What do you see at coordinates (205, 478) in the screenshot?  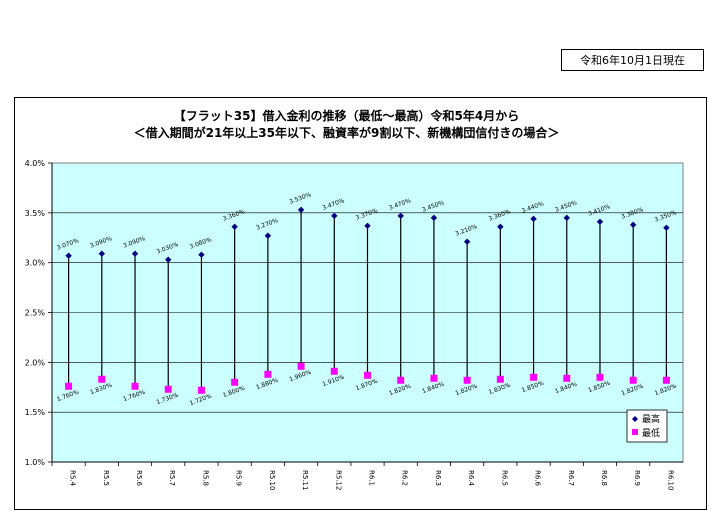 I see `x-tick-label: R5.8` at bounding box center [205, 478].